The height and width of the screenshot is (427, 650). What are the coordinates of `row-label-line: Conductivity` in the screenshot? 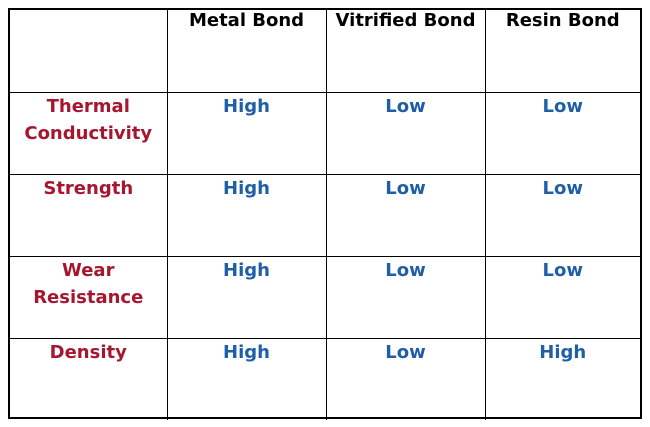 It's located at (88, 133).